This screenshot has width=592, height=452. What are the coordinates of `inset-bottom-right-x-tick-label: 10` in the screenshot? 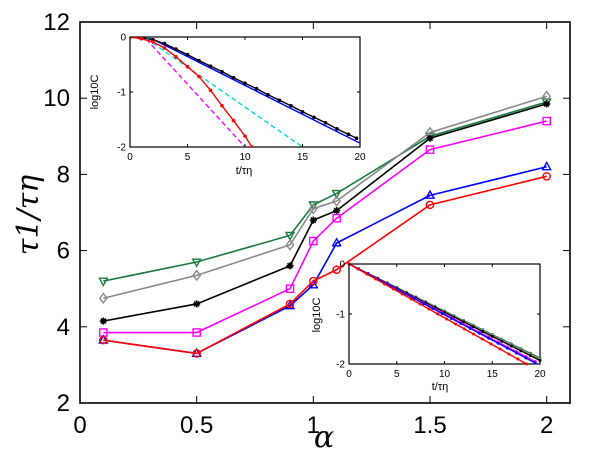 It's located at (445, 374).